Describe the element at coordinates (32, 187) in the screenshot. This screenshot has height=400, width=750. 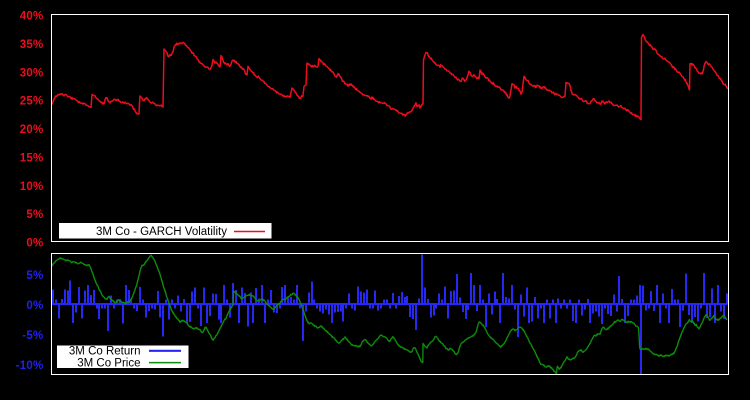
I see `svg-text: 10%` at that location.